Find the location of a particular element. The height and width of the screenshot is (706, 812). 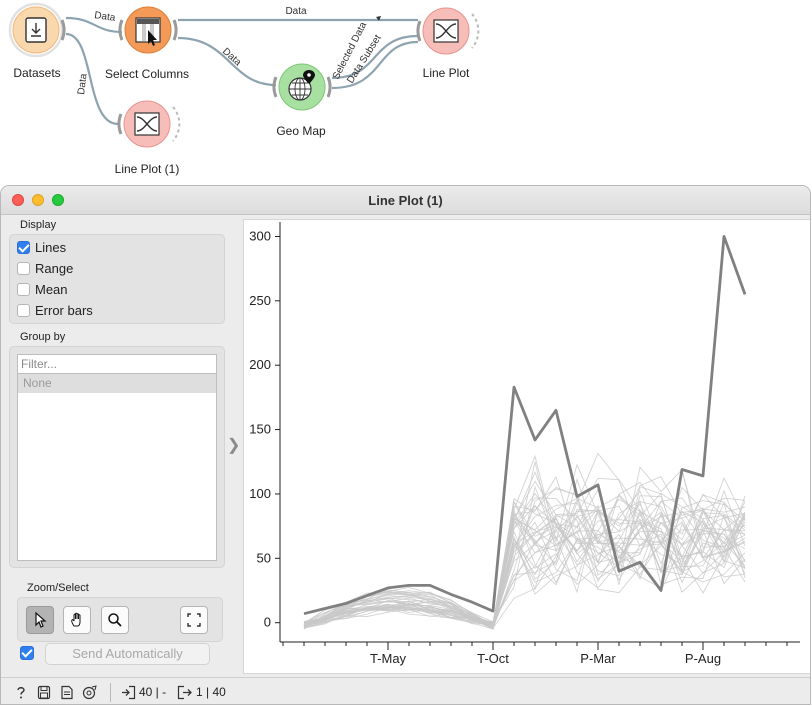

pointer-icon is located at coordinates (41, 620).